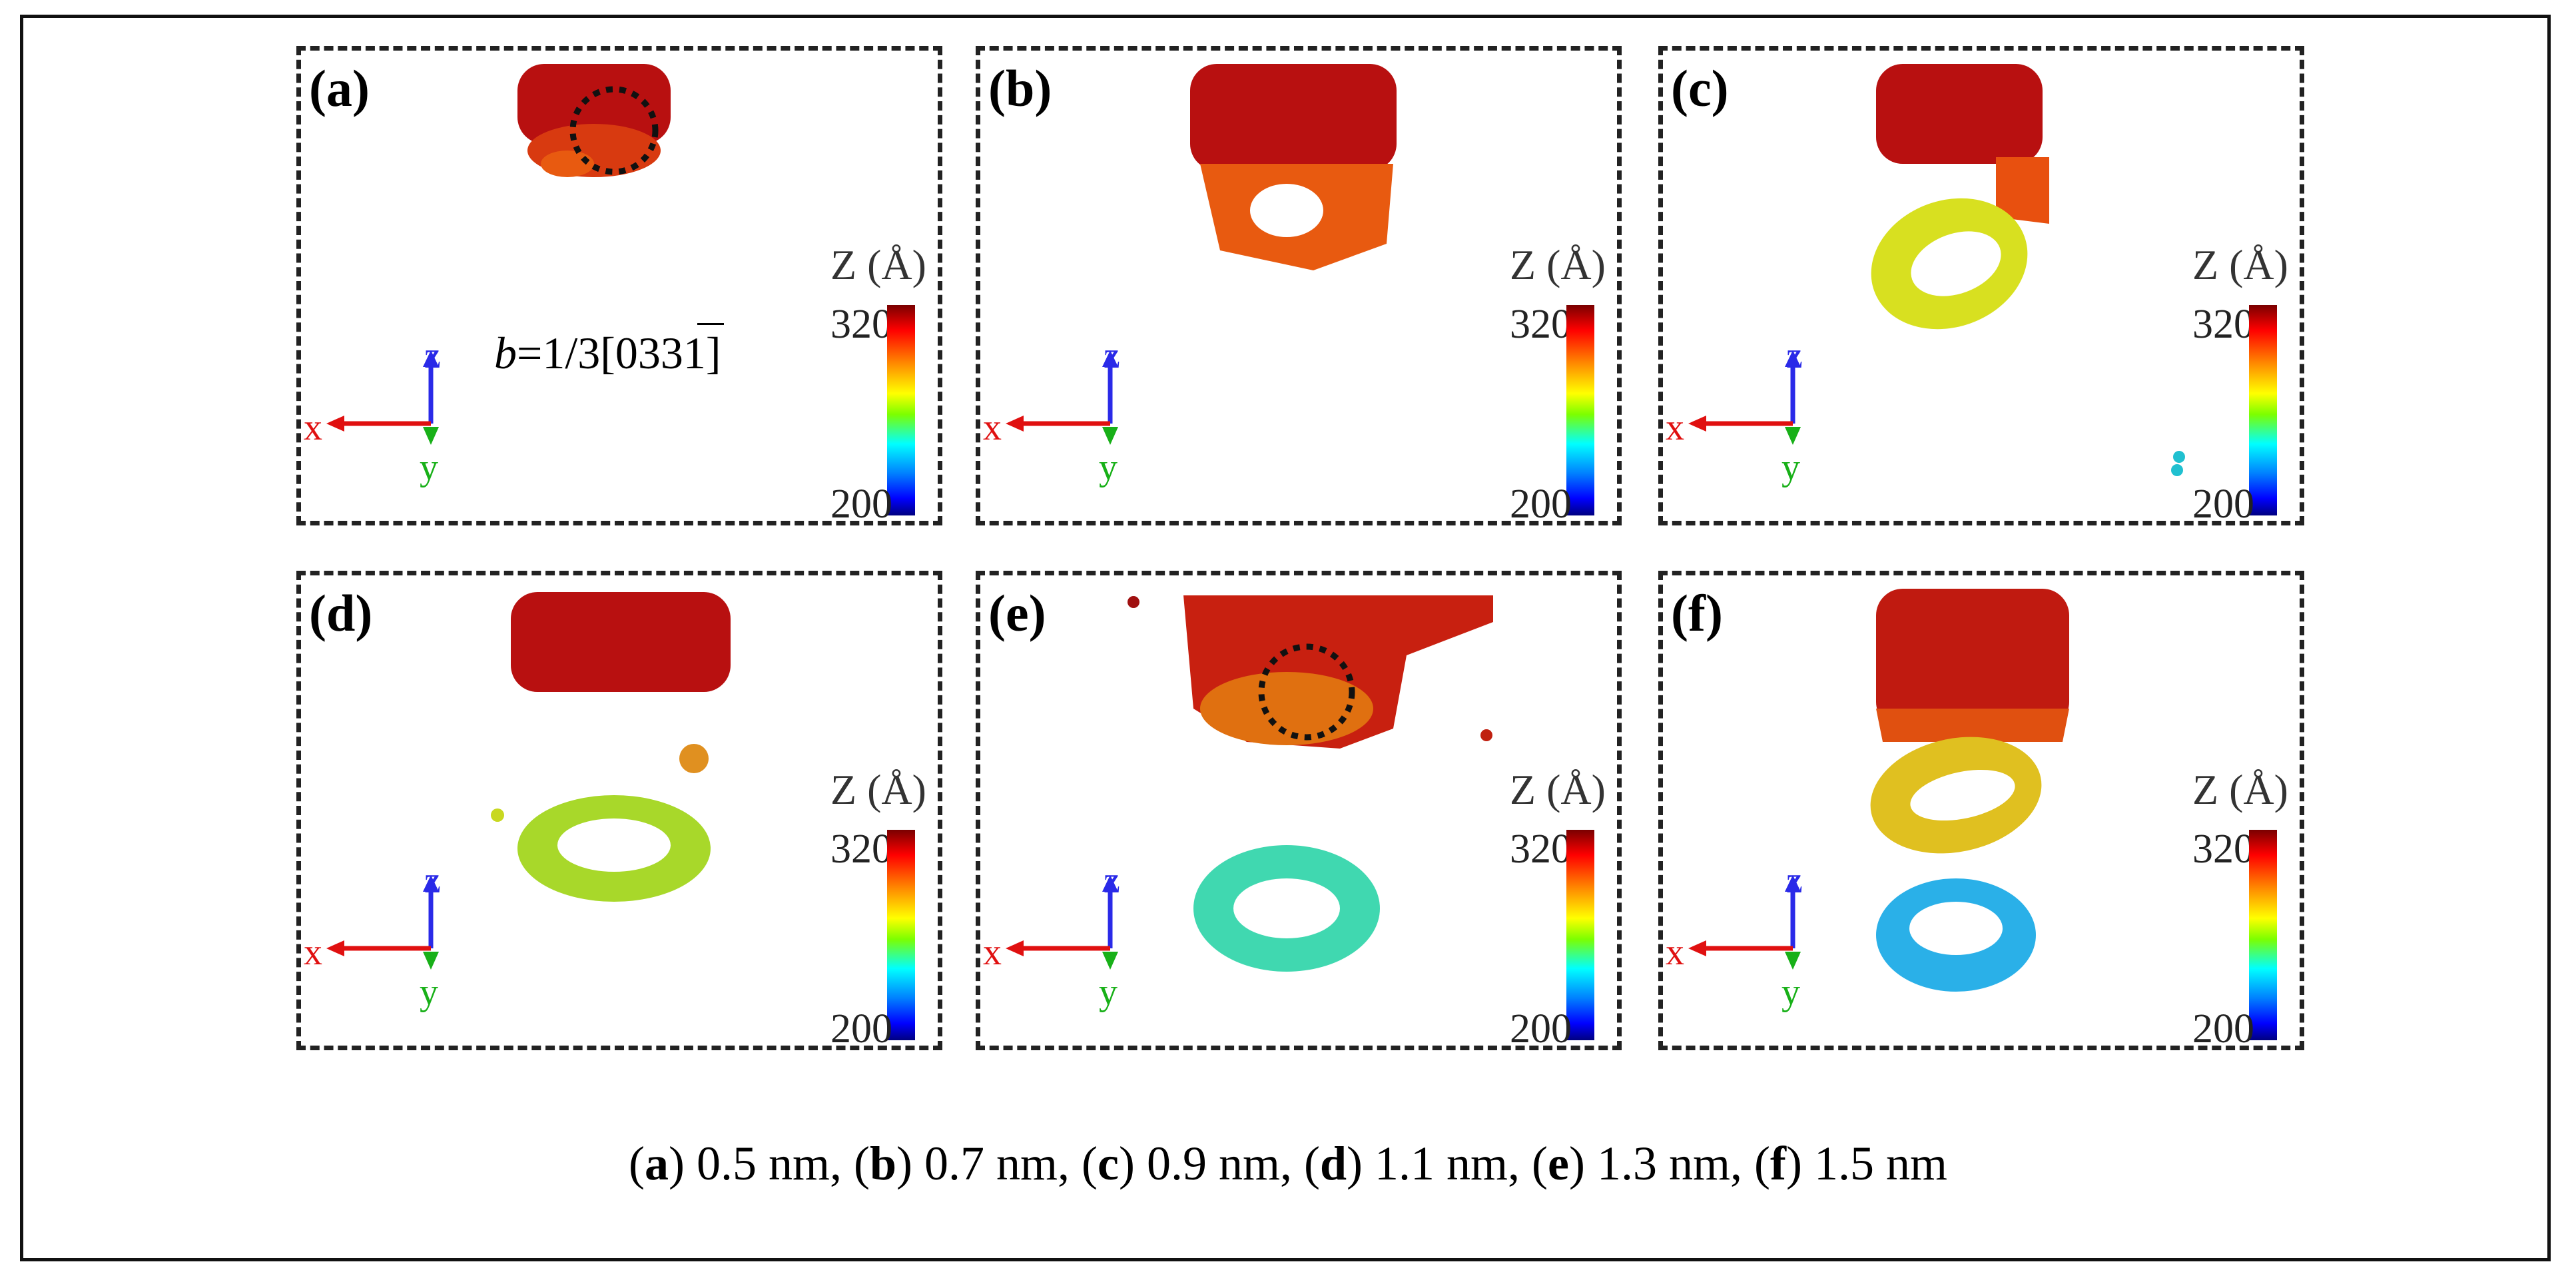 The width and height of the screenshot is (2576, 1284). I want to click on colorbar-f: Z (Å) 320 200, so click(2240, 910).